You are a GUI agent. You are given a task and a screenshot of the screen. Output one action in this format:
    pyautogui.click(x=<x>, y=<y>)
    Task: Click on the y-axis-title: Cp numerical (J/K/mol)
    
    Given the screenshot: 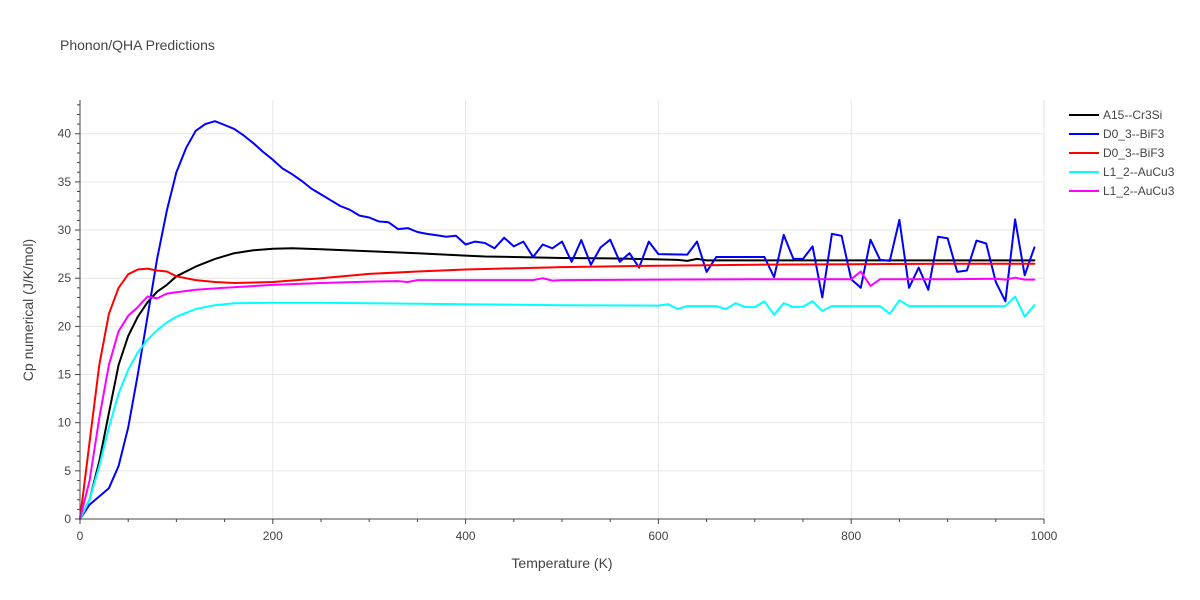 What is the action you would take?
    pyautogui.click(x=28, y=310)
    